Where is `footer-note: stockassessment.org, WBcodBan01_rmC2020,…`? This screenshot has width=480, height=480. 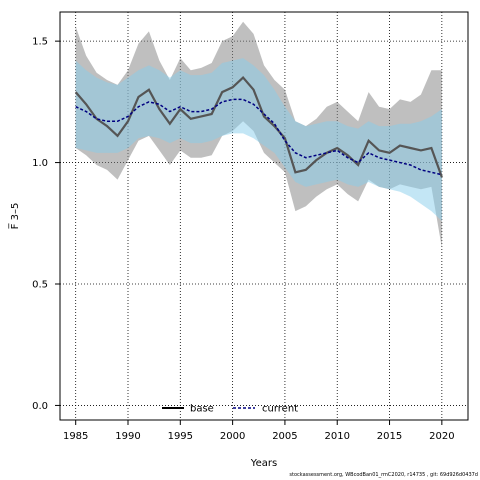 footer-note: stockassessment.org, WBcodBan01_rmC2020,… is located at coordinates (383, 475).